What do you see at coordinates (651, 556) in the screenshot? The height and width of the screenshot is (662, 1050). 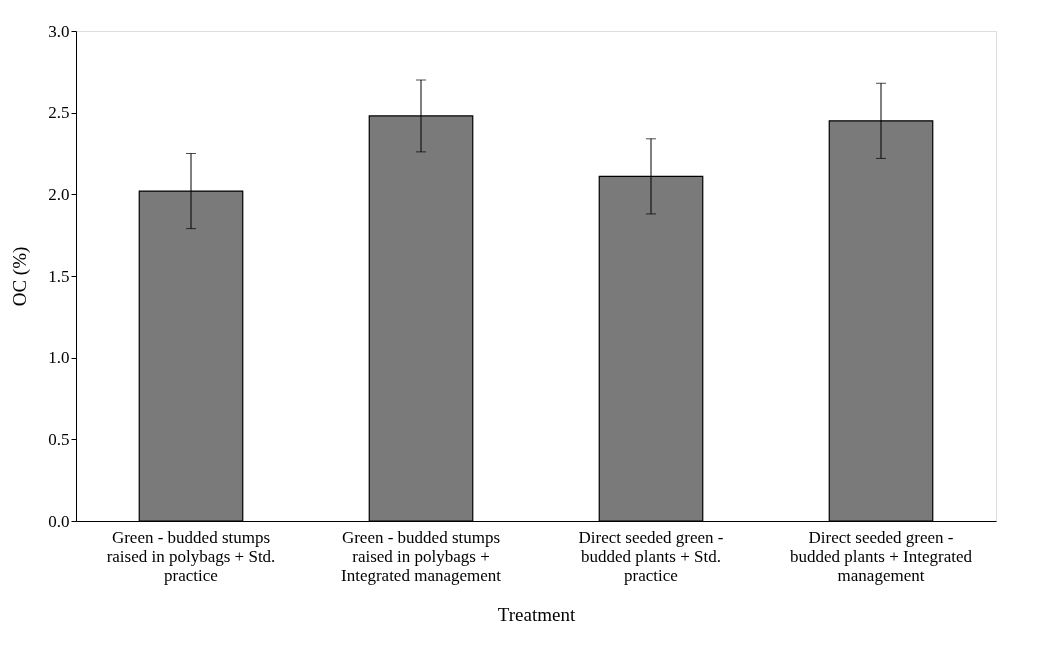 I see `x-tick-label: Direct seeded green - budded plants + Std. practice` at bounding box center [651, 556].